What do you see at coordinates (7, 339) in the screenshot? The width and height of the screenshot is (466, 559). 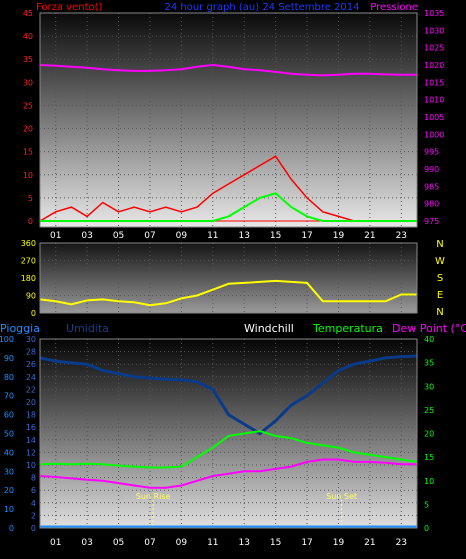 I see `rain-tick-label: 100` at bounding box center [7, 339].